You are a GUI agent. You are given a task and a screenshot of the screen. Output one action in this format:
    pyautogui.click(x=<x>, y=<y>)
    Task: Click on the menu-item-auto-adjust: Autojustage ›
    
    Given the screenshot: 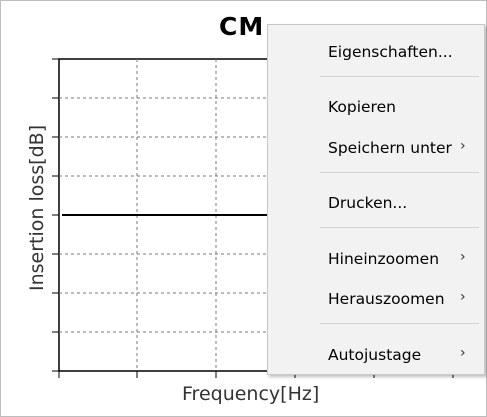 What is the action you would take?
    pyautogui.click(x=376, y=355)
    